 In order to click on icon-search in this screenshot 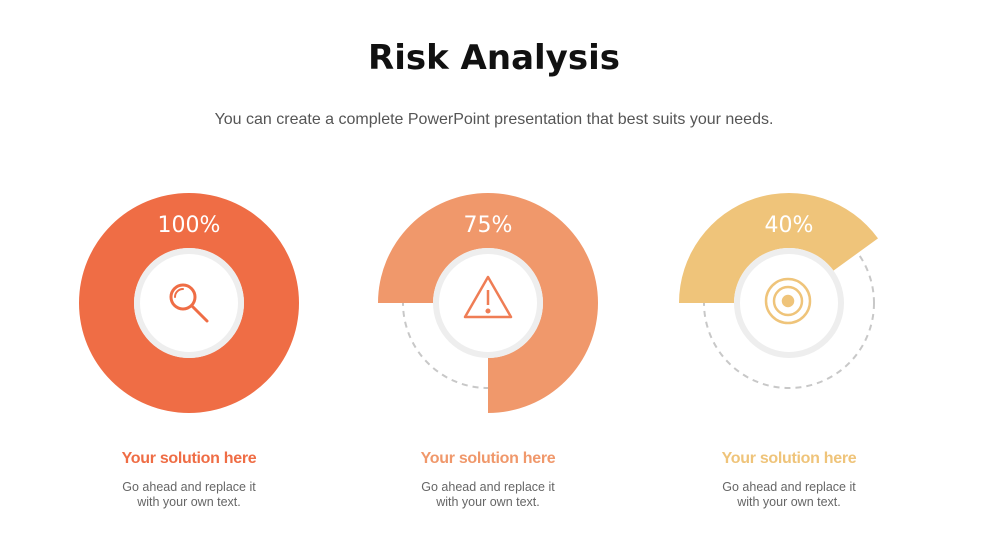, I will do `click(189, 303)`.